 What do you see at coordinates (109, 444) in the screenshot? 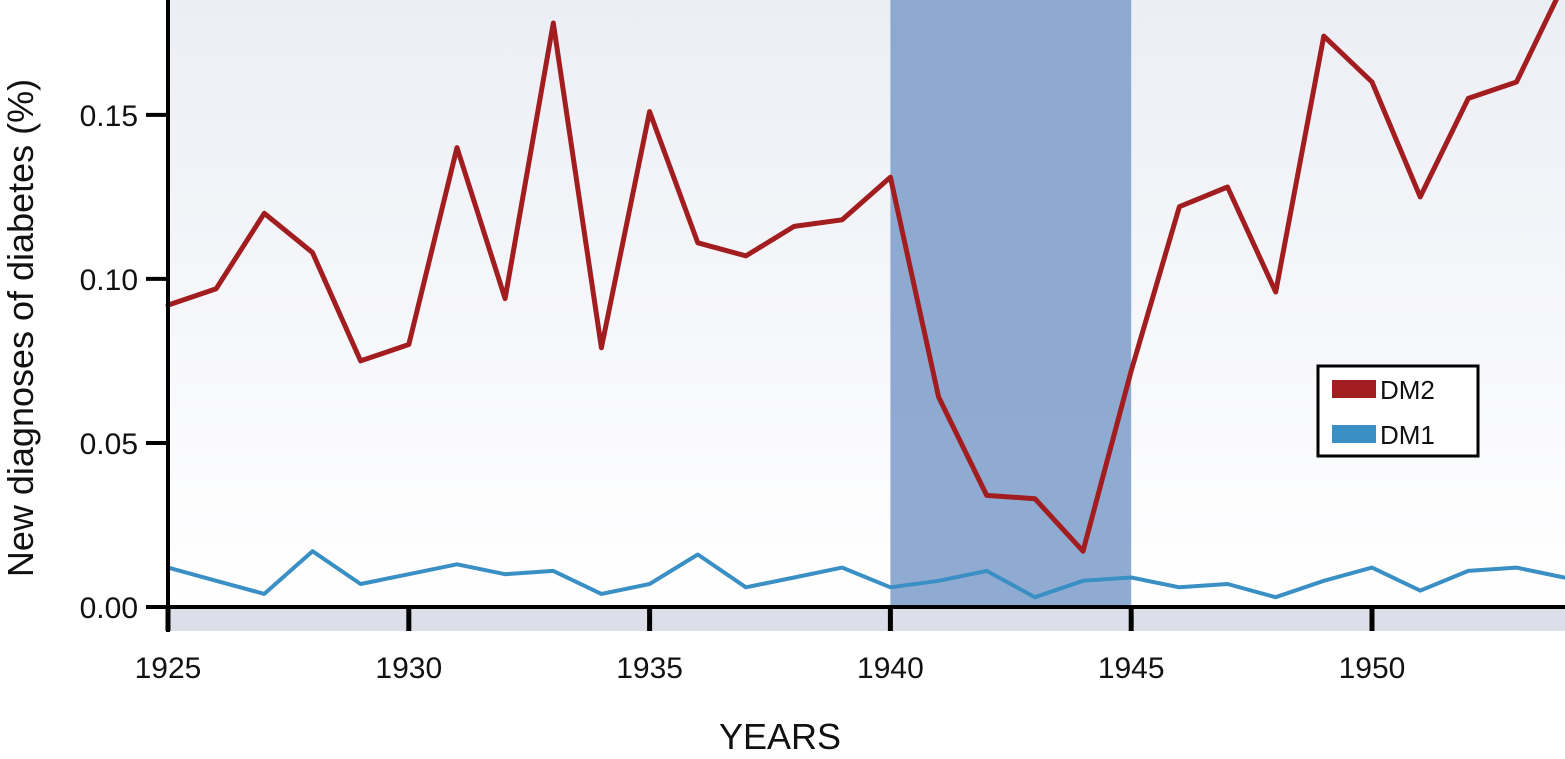
I see `y-tick-label-0.05: 0.05` at bounding box center [109, 444].